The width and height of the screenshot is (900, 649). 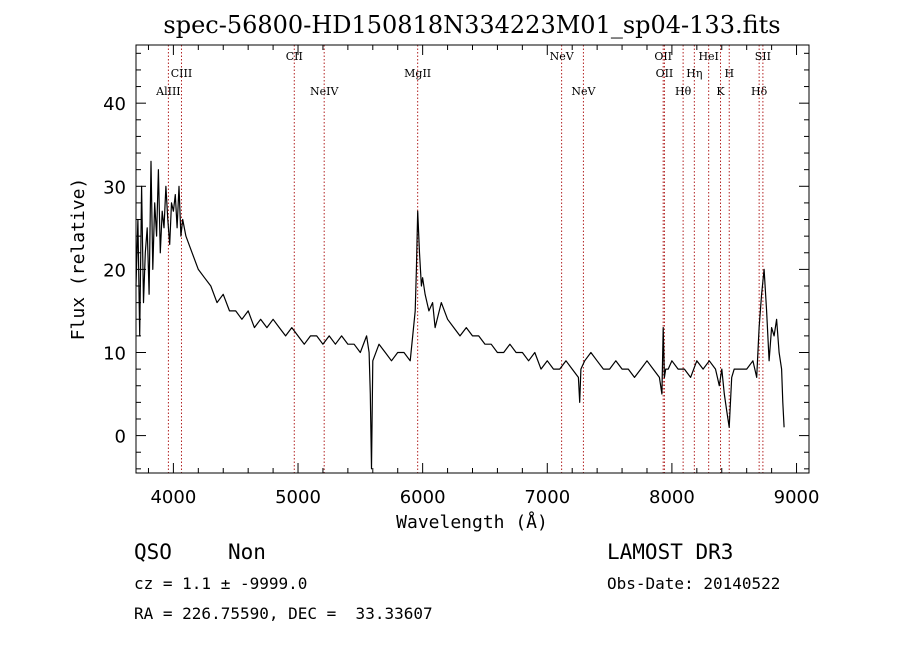 What do you see at coordinates (670, 552) in the screenshot?
I see `survey-name: LAMOST DR3` at bounding box center [670, 552].